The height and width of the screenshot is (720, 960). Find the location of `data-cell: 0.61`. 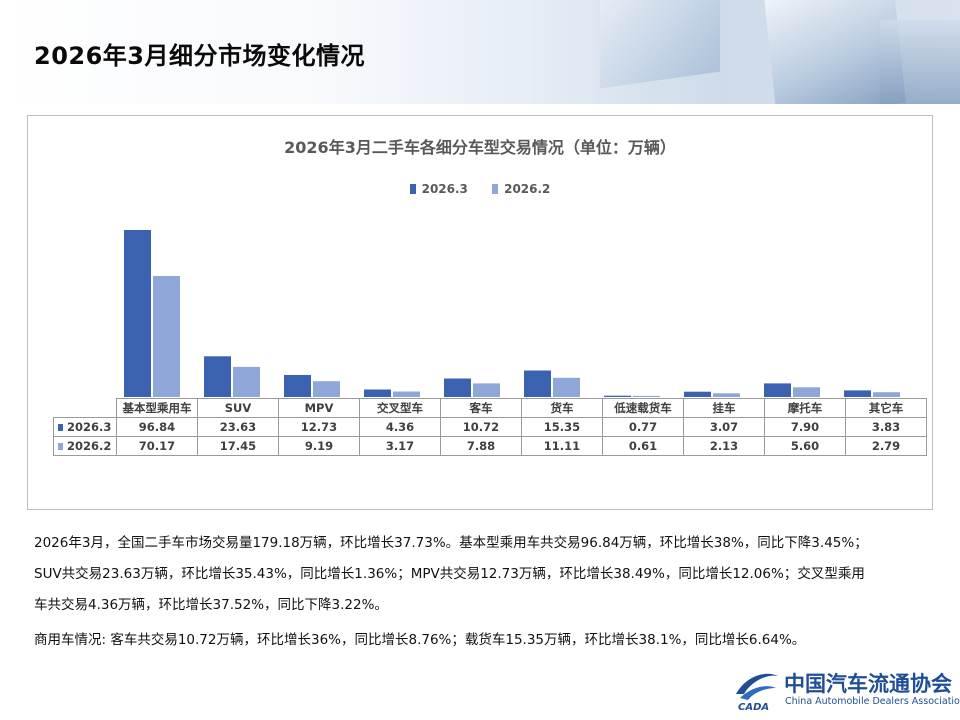

data-cell: 0.61 is located at coordinates (643, 446).